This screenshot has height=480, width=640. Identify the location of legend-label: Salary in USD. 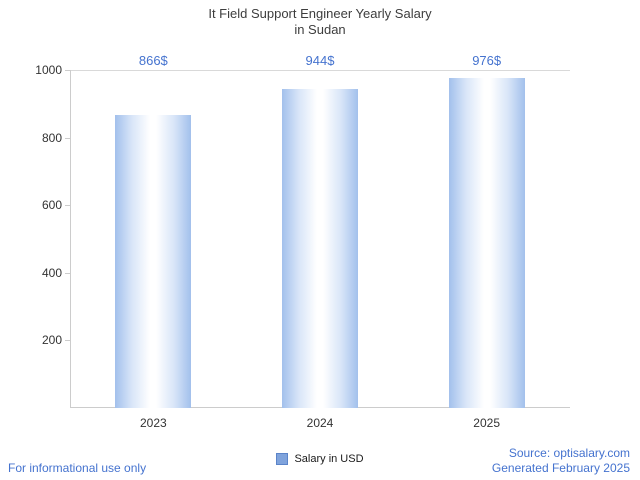
(329, 459).